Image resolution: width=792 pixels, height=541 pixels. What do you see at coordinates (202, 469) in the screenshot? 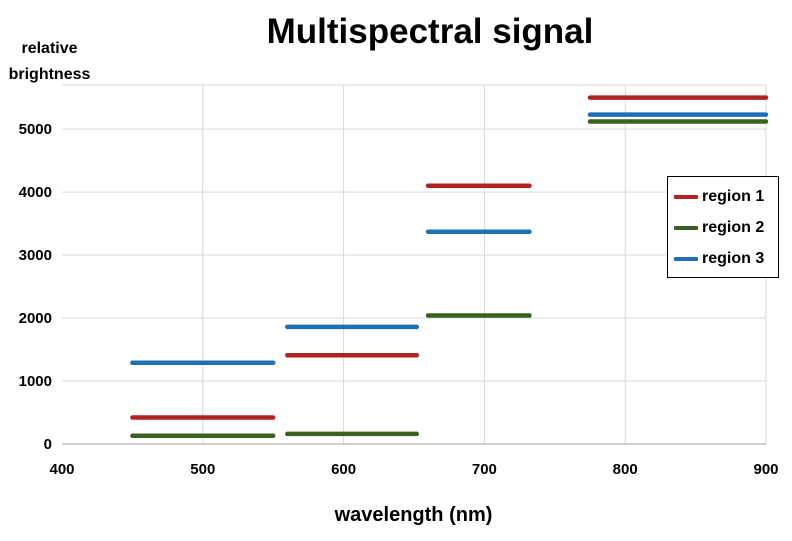
I see `x-tick-label: 500` at bounding box center [202, 469].